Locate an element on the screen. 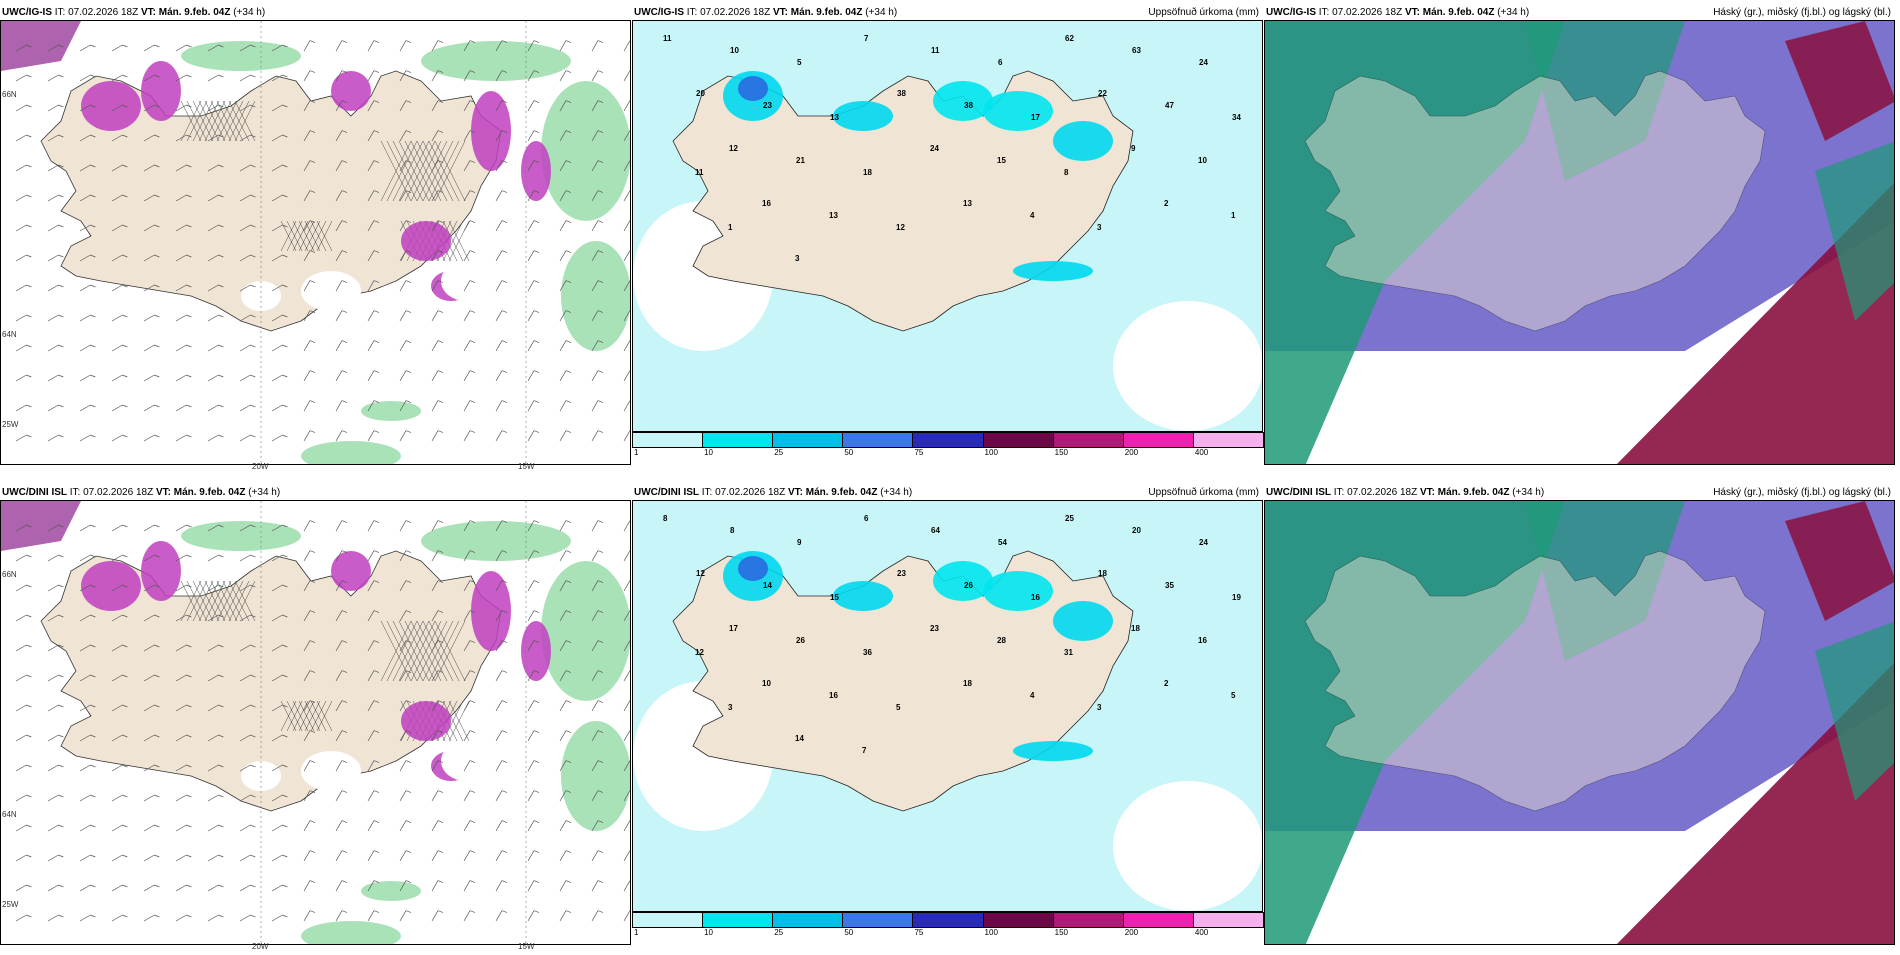  precip-value-label: 14 is located at coordinates (799, 738).